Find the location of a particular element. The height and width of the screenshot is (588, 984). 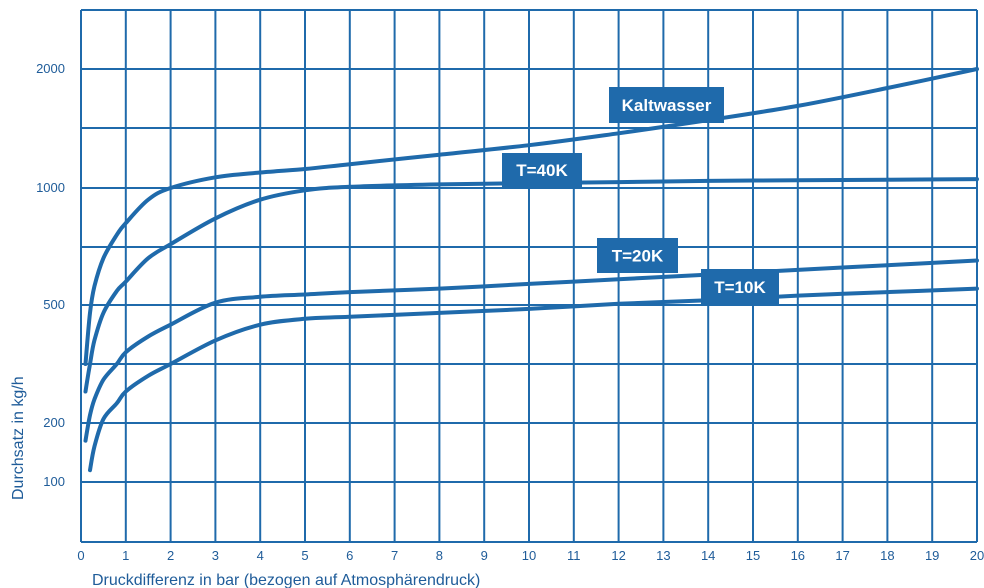

x-tick-label: 0 is located at coordinates (80, 555).